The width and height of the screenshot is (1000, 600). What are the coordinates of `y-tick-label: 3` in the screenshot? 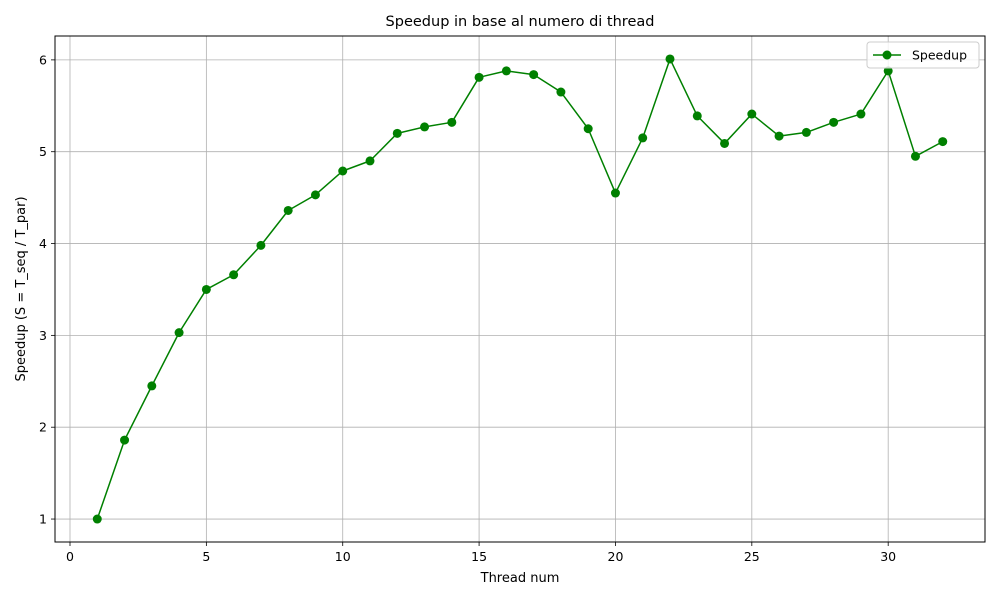 It's located at (43, 335).